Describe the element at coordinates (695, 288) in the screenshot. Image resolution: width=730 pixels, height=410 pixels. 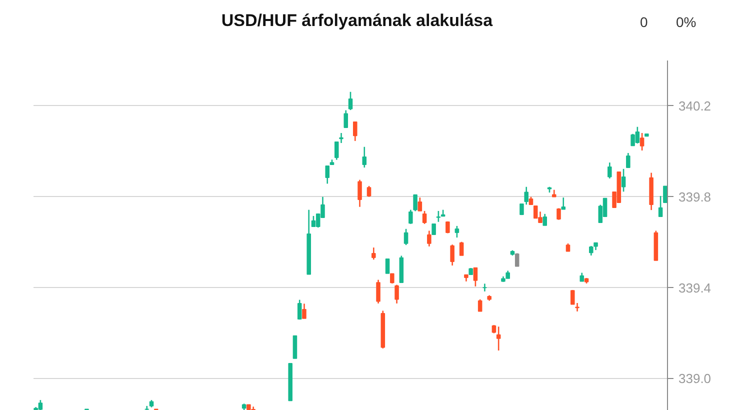
I see `y-tick-label: 339.4` at that location.